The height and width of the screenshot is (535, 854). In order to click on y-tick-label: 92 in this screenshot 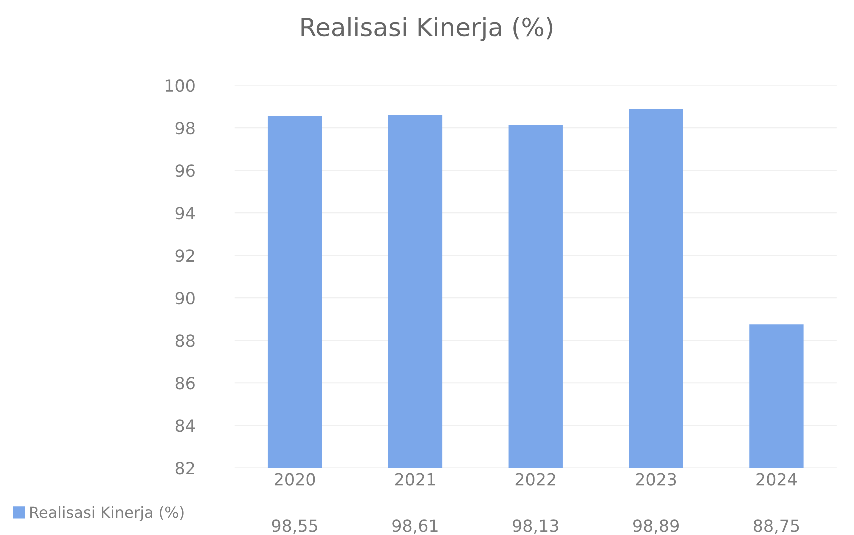, I will do `click(185, 256)`.